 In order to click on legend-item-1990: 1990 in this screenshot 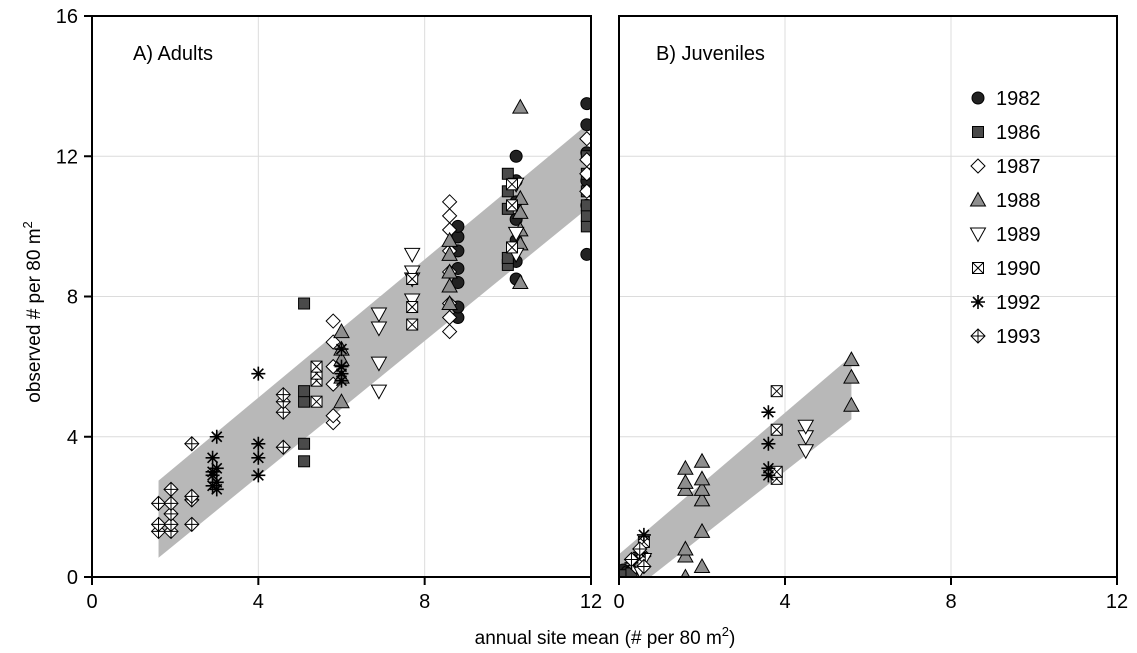, I will do `click(1006, 269)`.